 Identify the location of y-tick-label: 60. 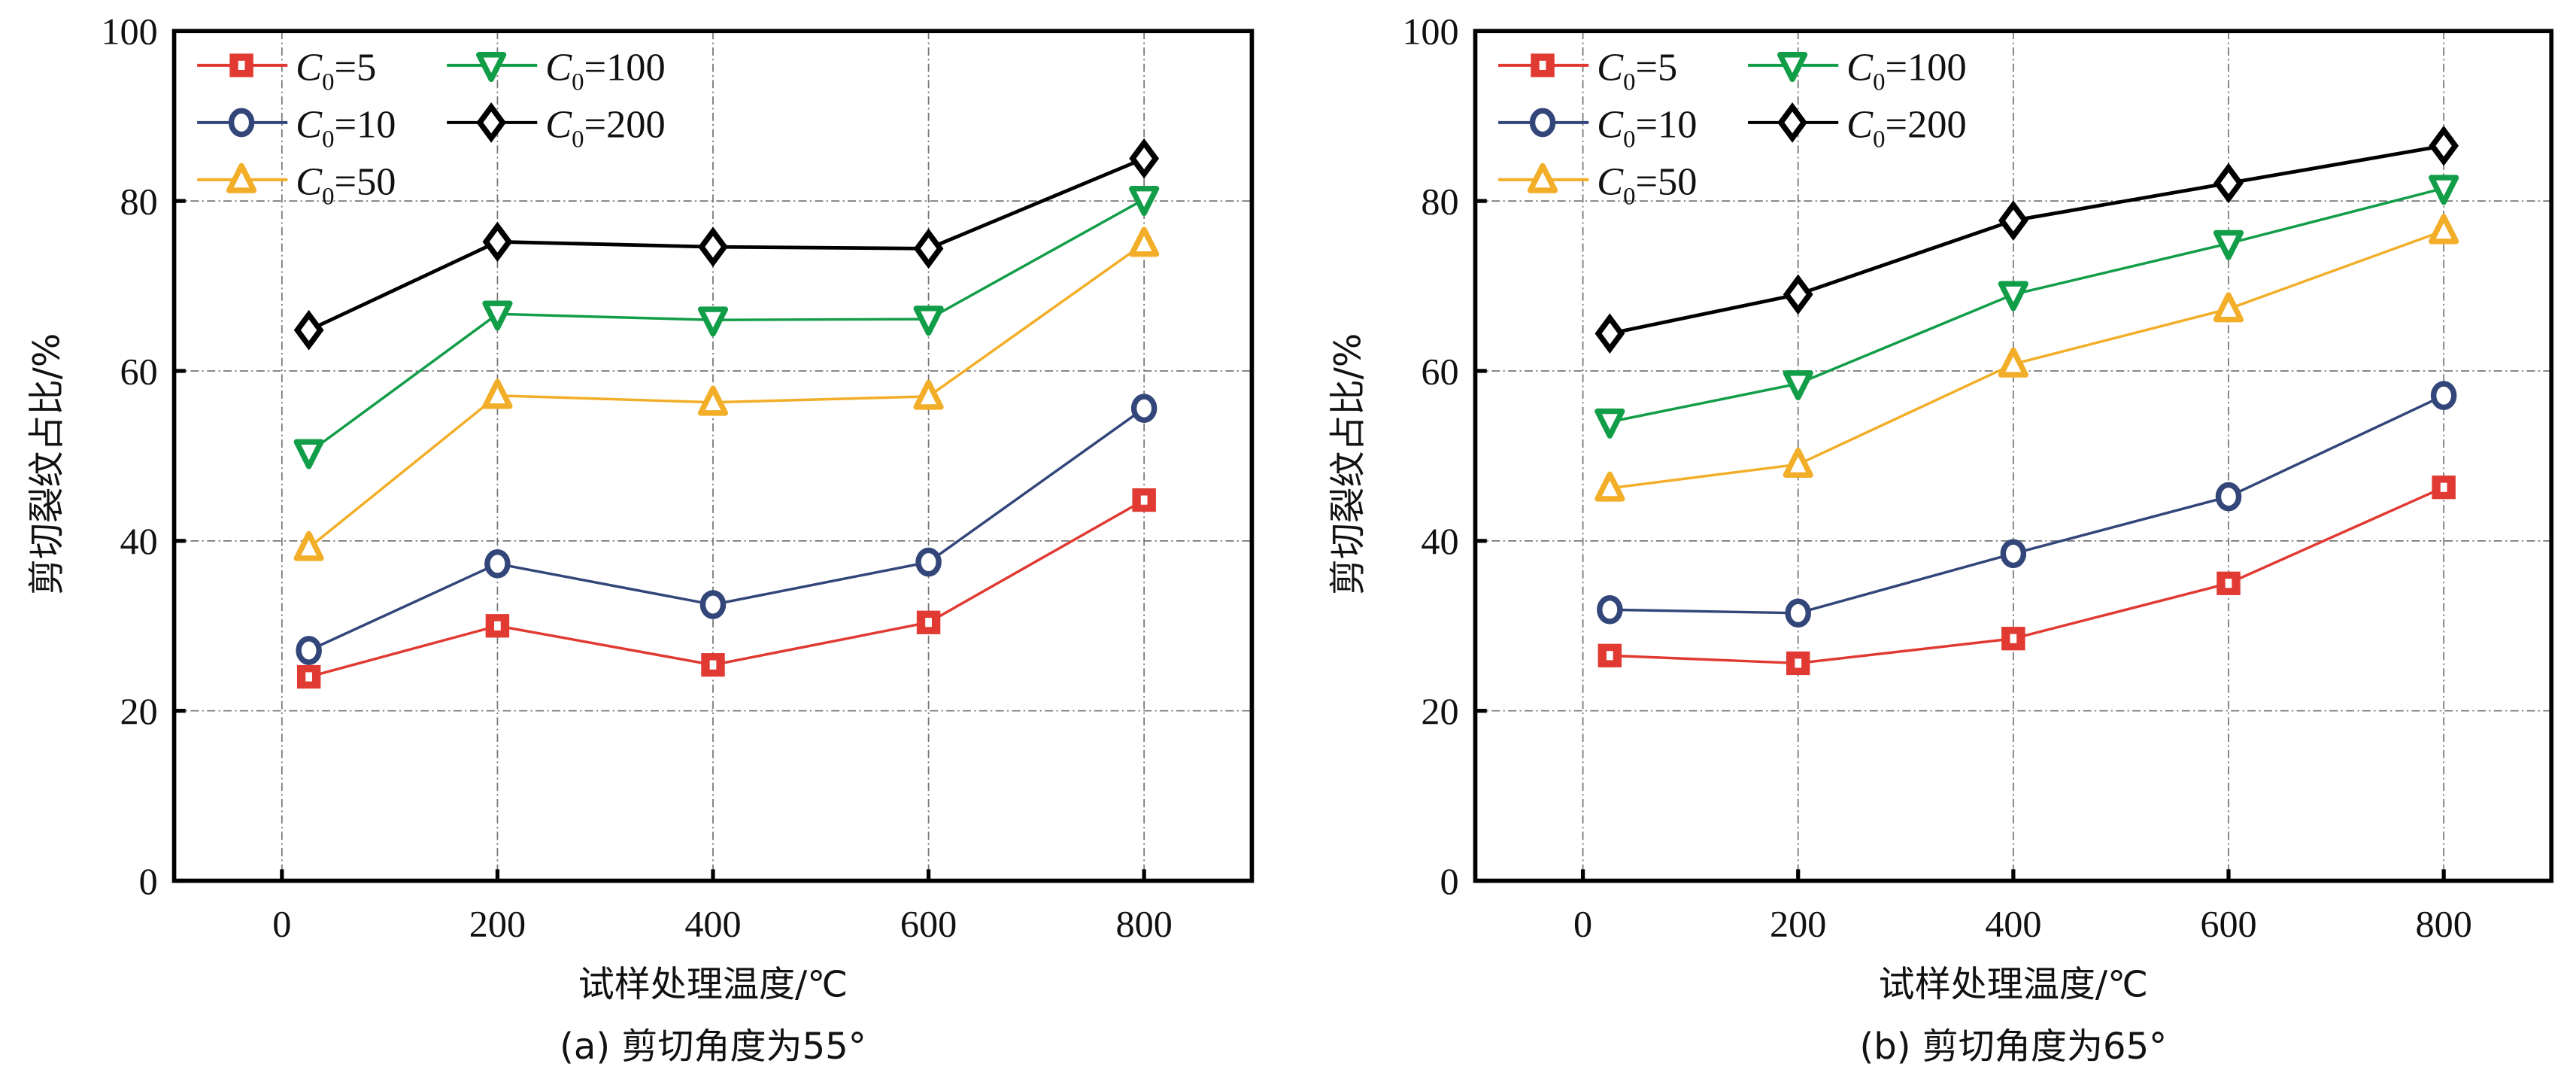
(1439, 371).